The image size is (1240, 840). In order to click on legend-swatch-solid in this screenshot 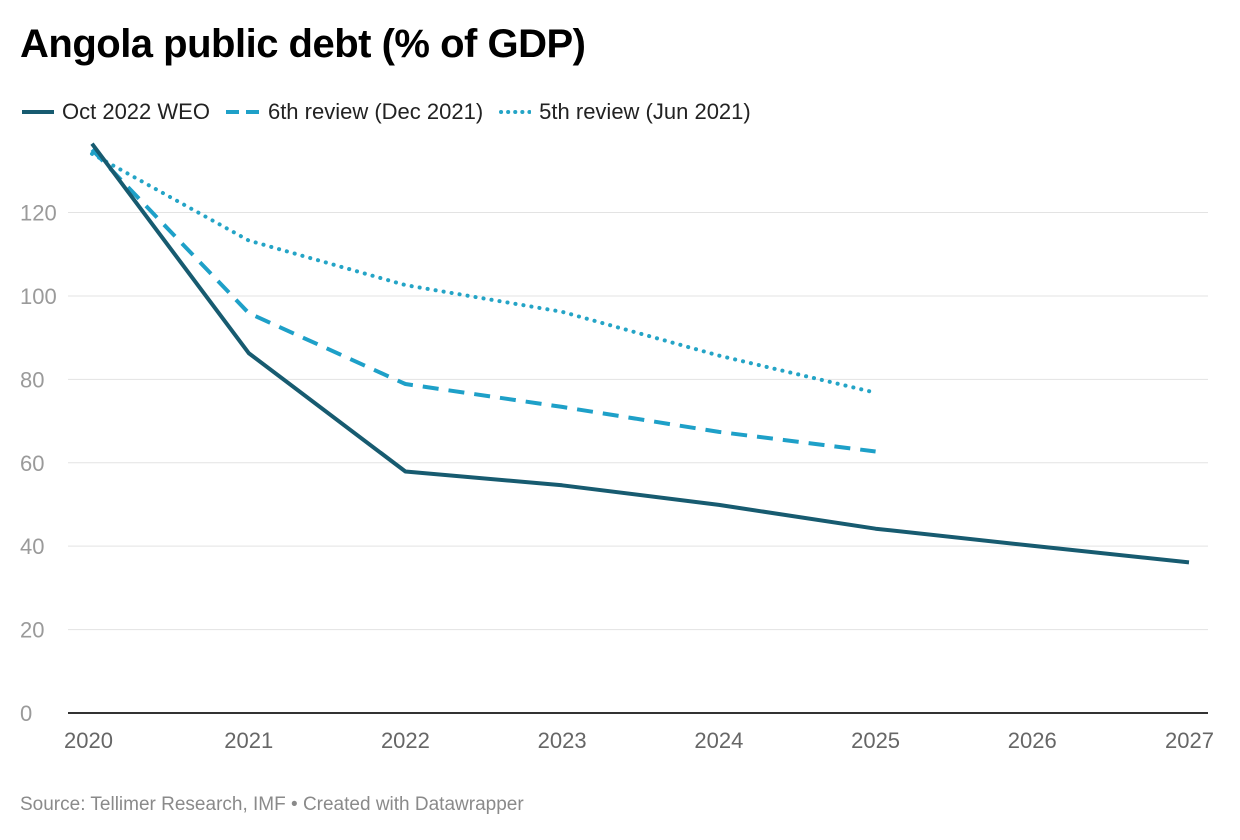, I will do `click(38, 112)`.